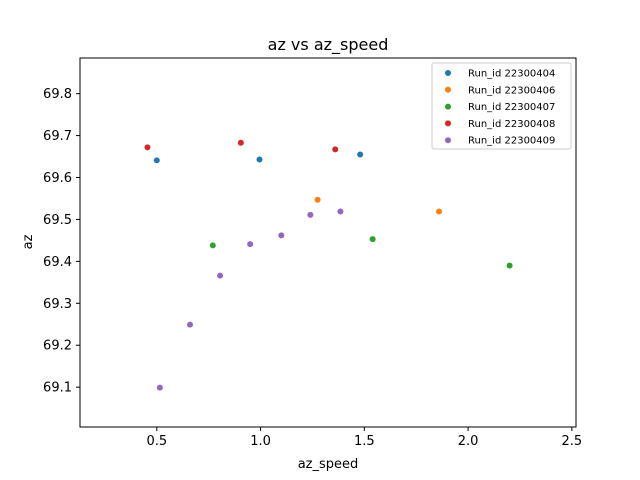 The width and height of the screenshot is (640, 480). Describe the element at coordinates (61, 241) in the screenshot. I see `y-axis-ticks: 69.1 69.2 69.3 69.4 69.5 69.6 69.7 69.8` at that location.